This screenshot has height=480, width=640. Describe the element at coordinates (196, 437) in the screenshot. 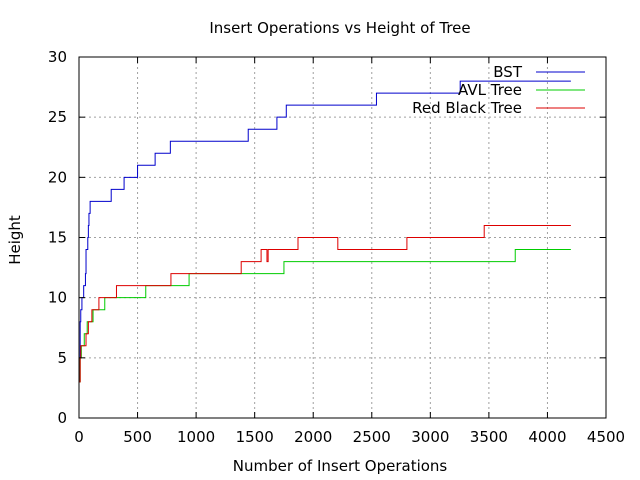

I see `x-tick-label: 1000` at that location.